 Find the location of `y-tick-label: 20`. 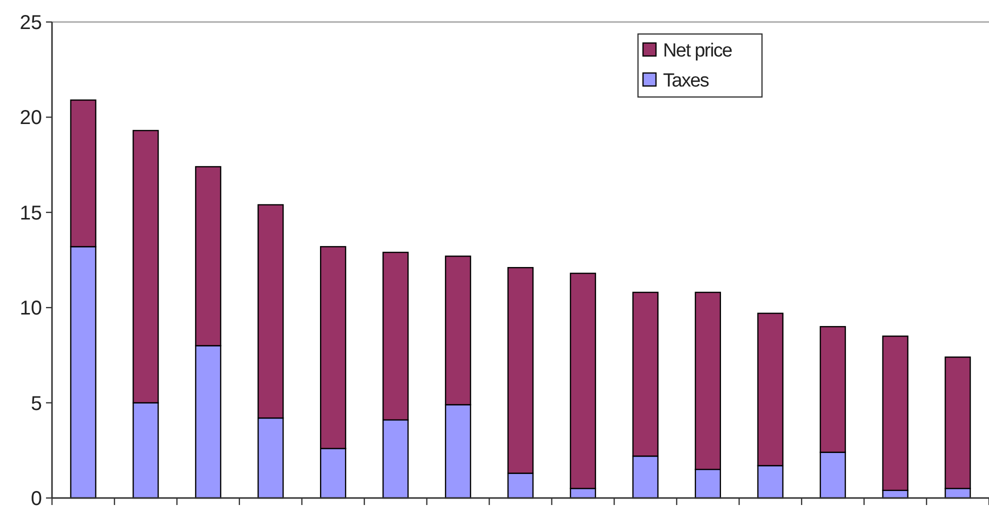

y-tick-label: 20 is located at coordinates (31, 118).